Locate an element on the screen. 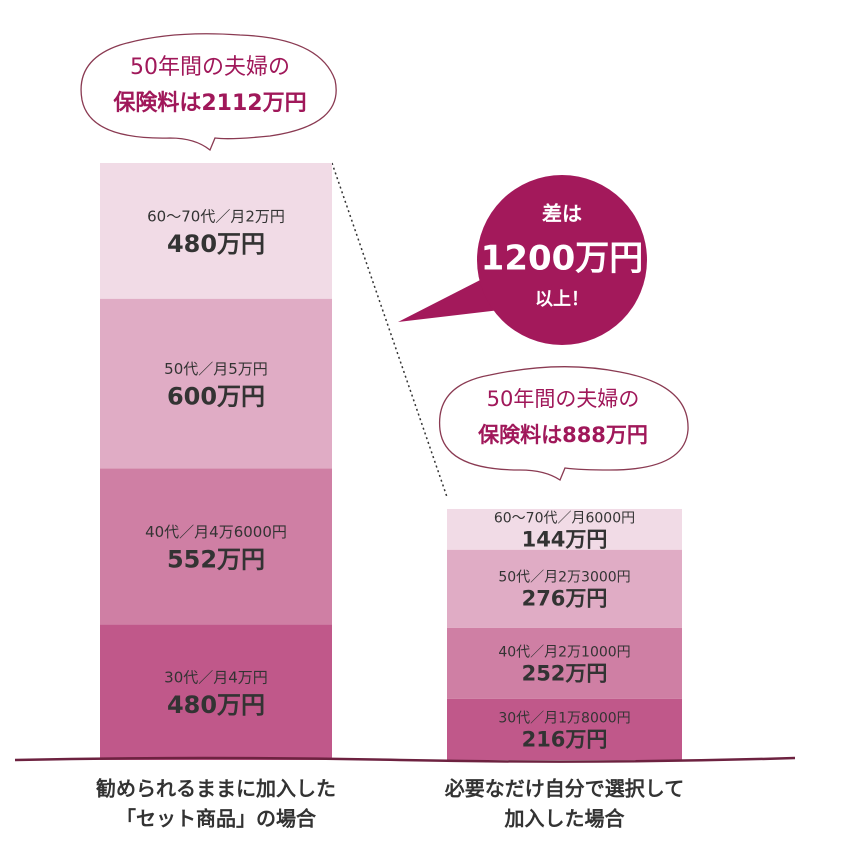  segment-label: 30代／月4万円 is located at coordinates (216, 678).